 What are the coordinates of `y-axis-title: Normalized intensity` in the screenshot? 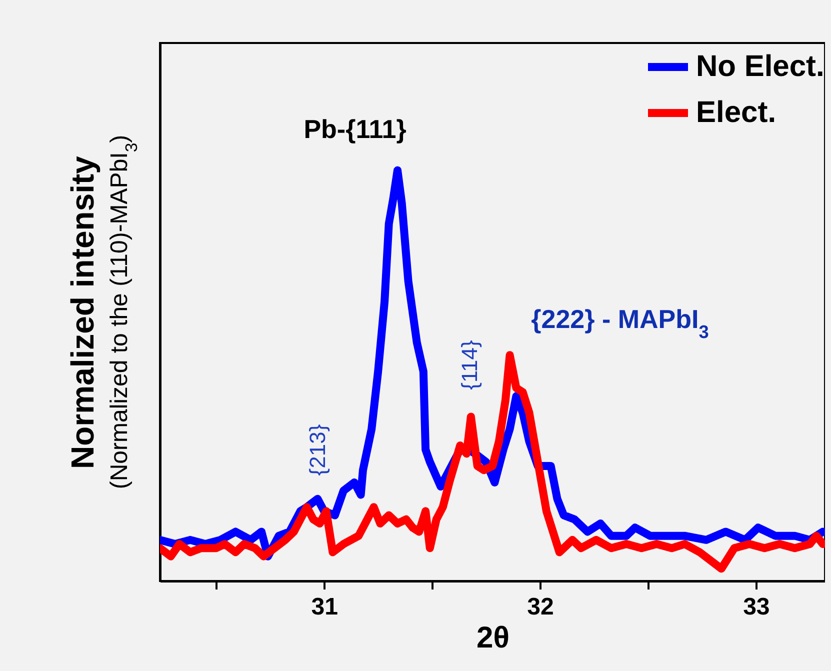 It's located at (82, 312).